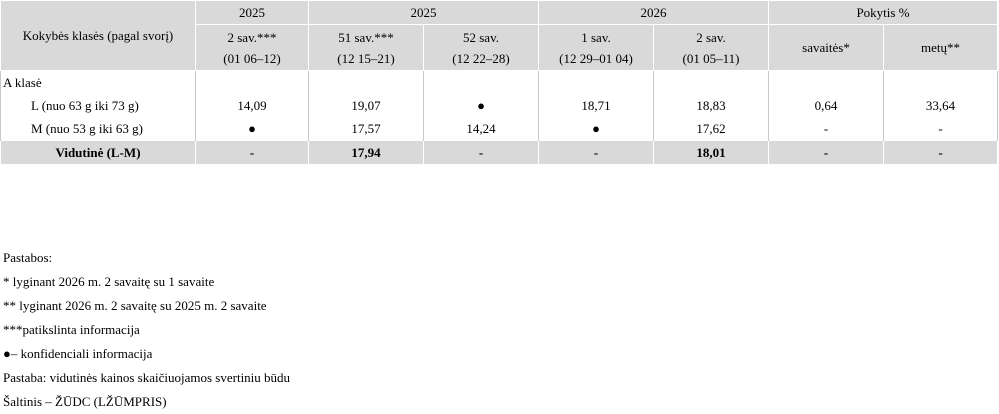  What do you see at coordinates (711, 47) in the screenshot?
I see `header-cell: 2 sav. (01 05–11)` at bounding box center [711, 47].